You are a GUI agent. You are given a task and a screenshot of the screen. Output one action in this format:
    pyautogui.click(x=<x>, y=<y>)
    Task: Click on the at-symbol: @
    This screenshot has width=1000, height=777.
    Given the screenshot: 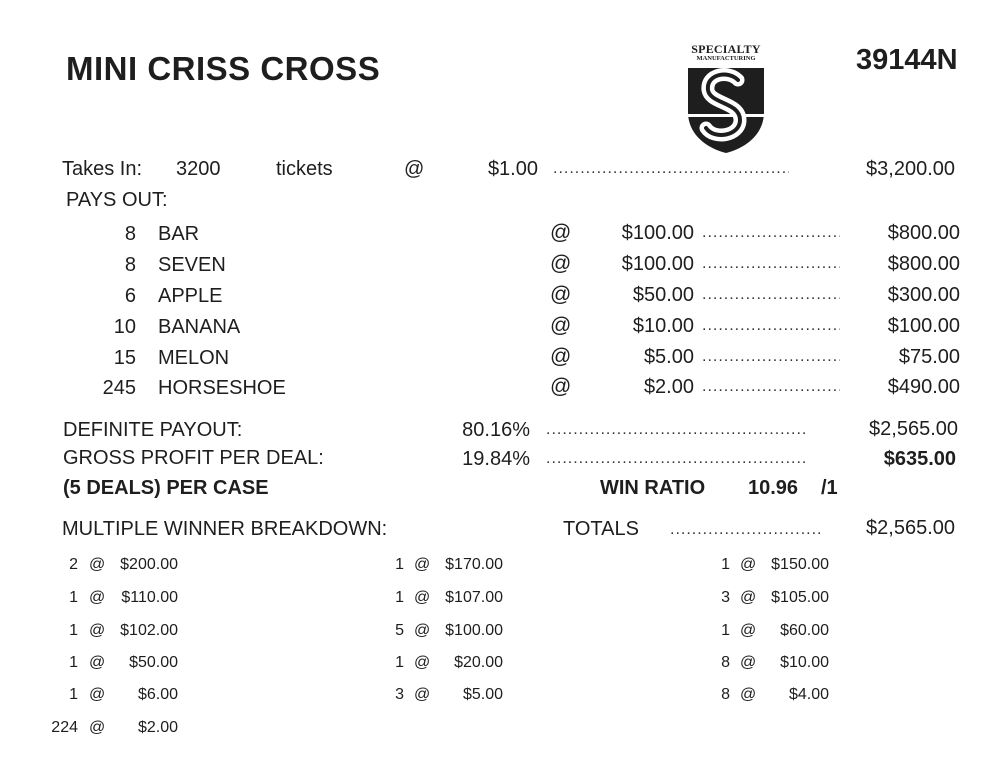 What is the action you would take?
    pyautogui.click(x=414, y=169)
    